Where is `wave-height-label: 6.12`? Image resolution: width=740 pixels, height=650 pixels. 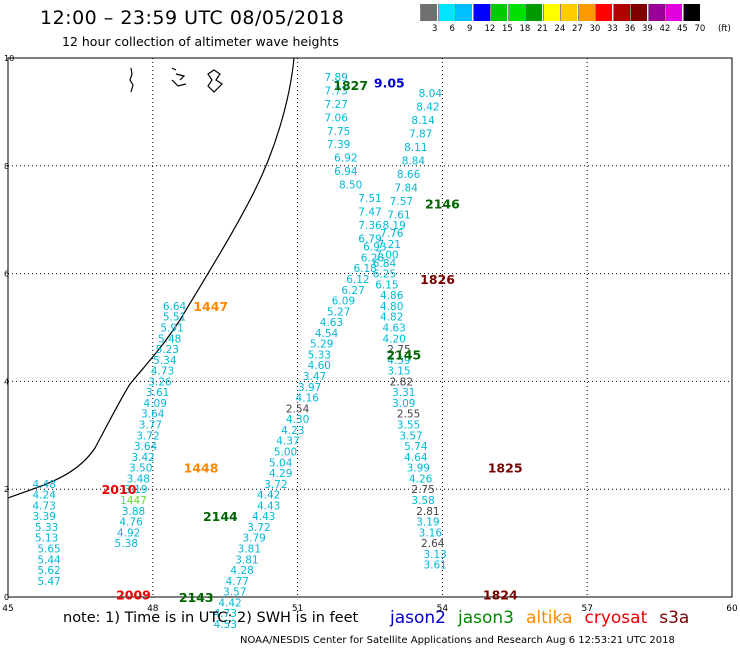 wave-height-label: 6.12 is located at coordinates (357, 280).